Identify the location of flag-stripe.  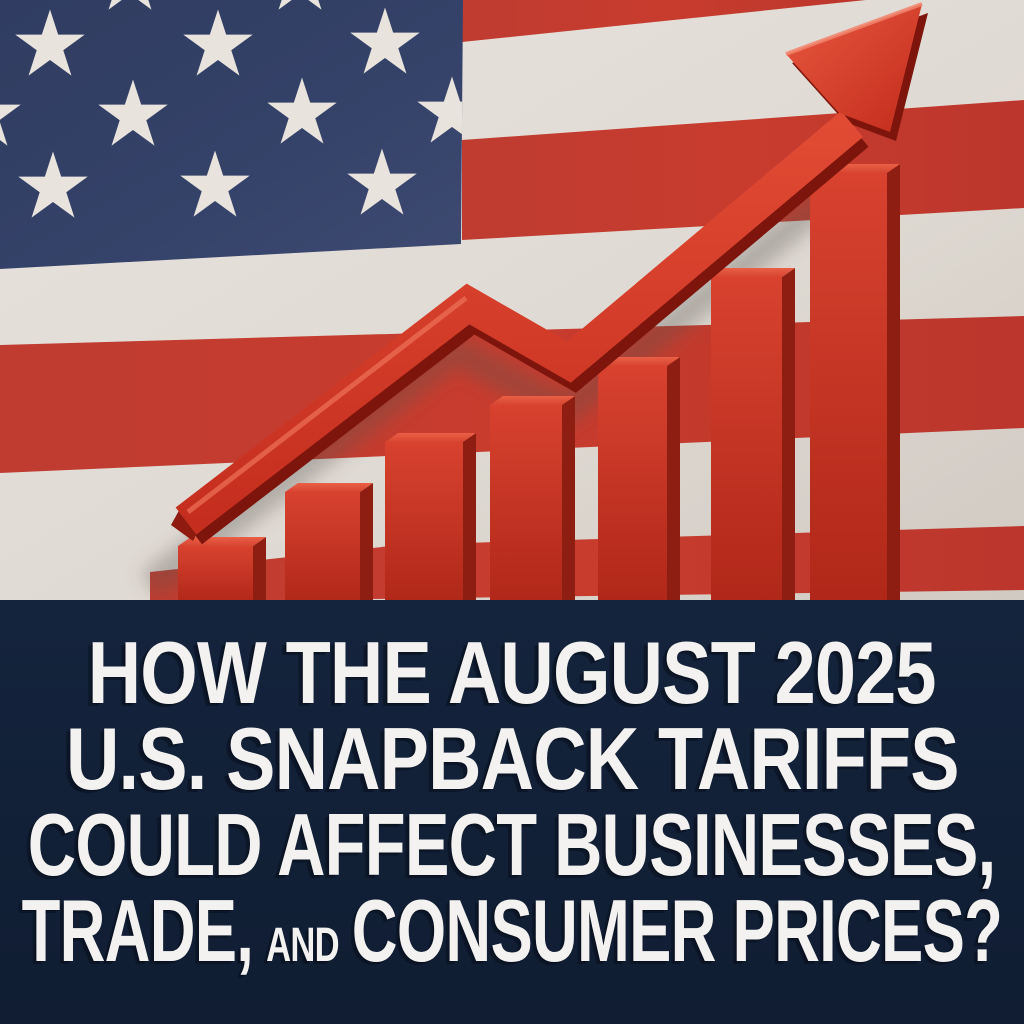
(664, 21).